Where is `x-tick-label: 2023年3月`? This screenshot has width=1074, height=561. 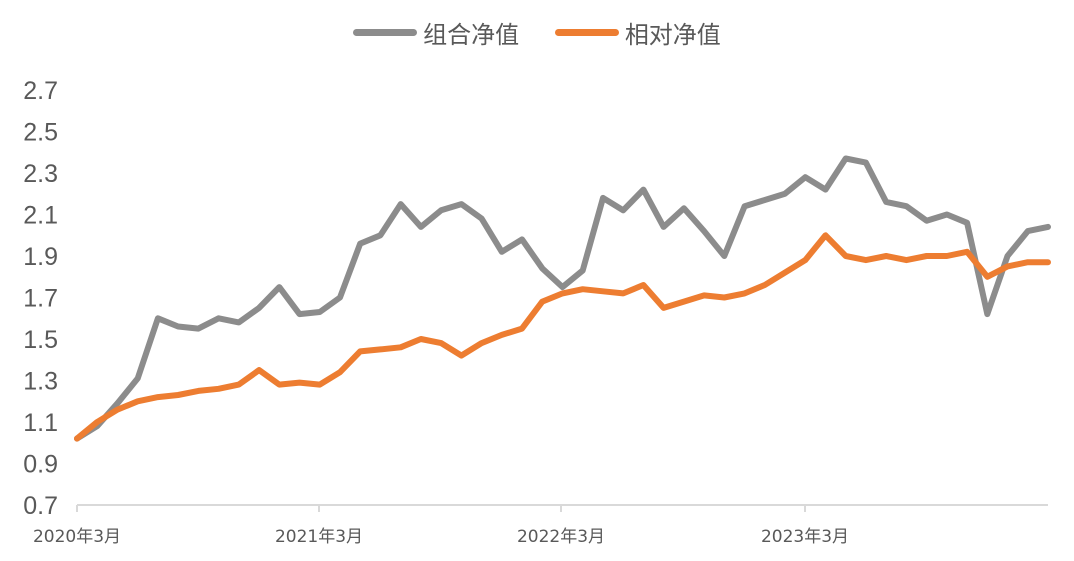 x-tick-label: 2023年3月 is located at coordinates (805, 537).